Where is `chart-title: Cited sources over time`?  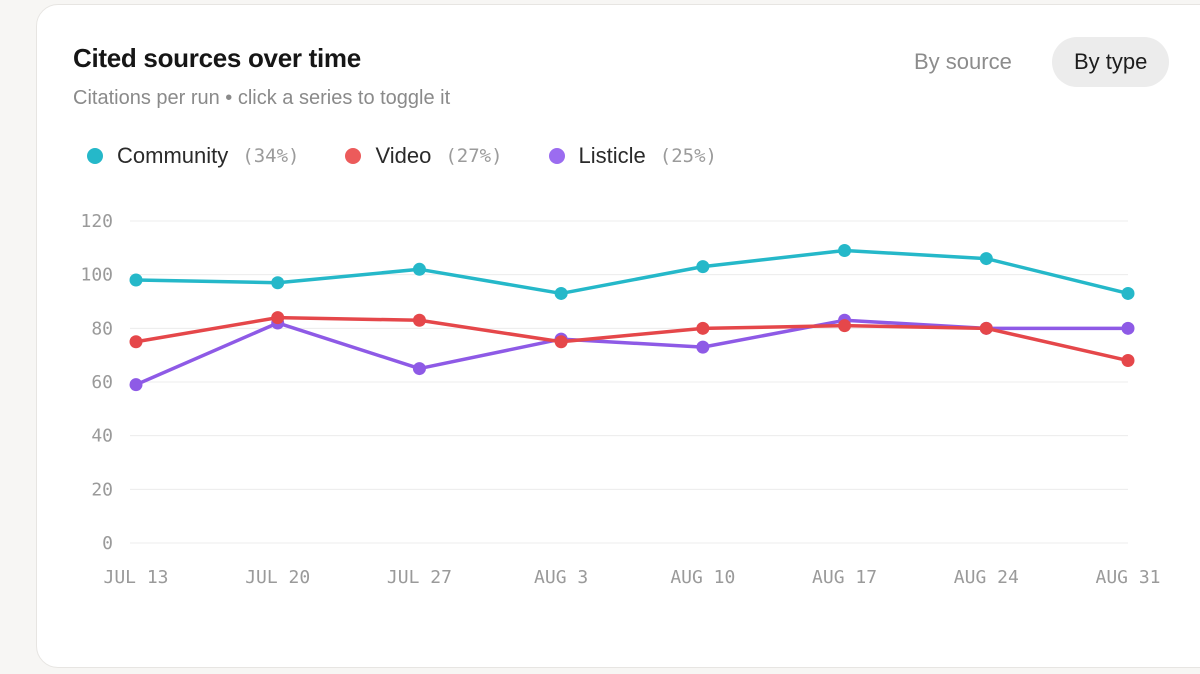
chart-title: Cited sources over time is located at coordinates (217, 58).